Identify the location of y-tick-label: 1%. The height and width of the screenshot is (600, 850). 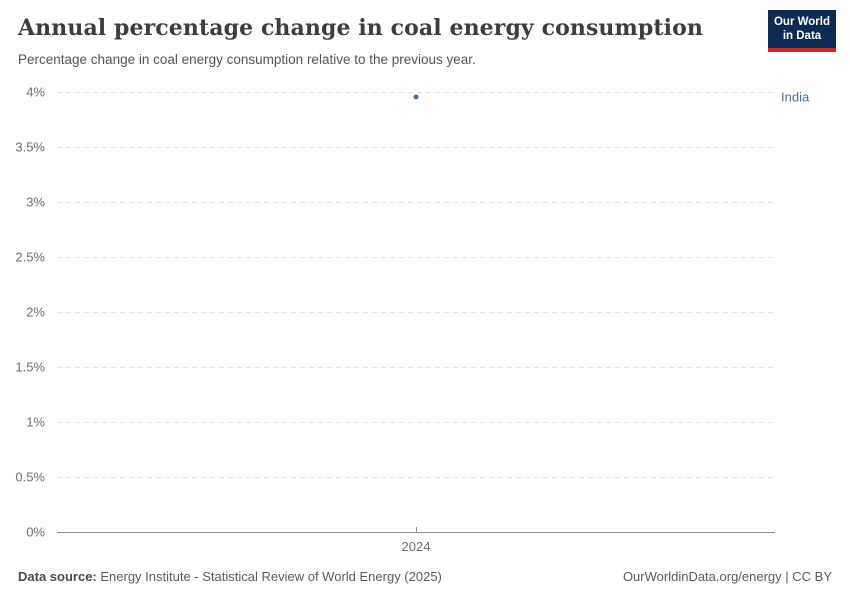
(35, 421).